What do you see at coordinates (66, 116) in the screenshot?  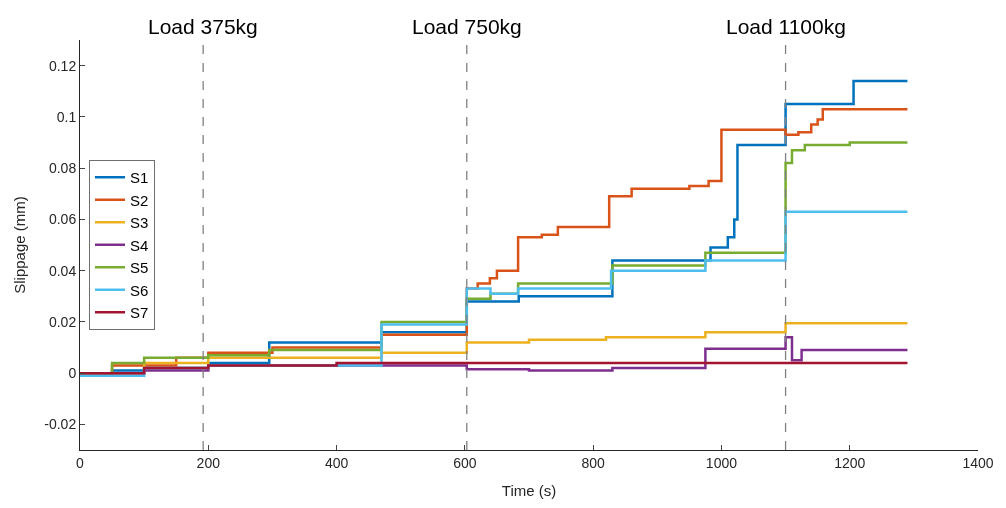 I see `y-tick-label: 0.1` at bounding box center [66, 116].